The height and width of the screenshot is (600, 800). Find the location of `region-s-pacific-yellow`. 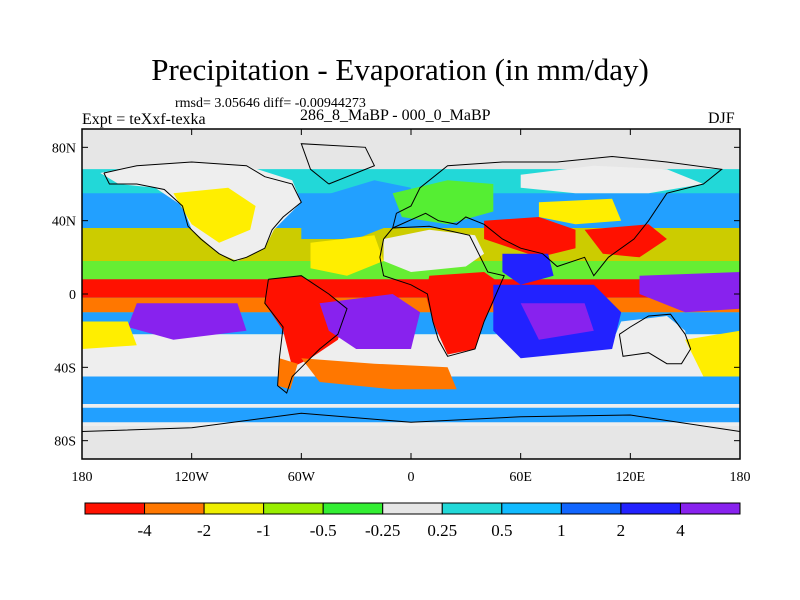

region-s-pacific-yellow is located at coordinates (109, 335).